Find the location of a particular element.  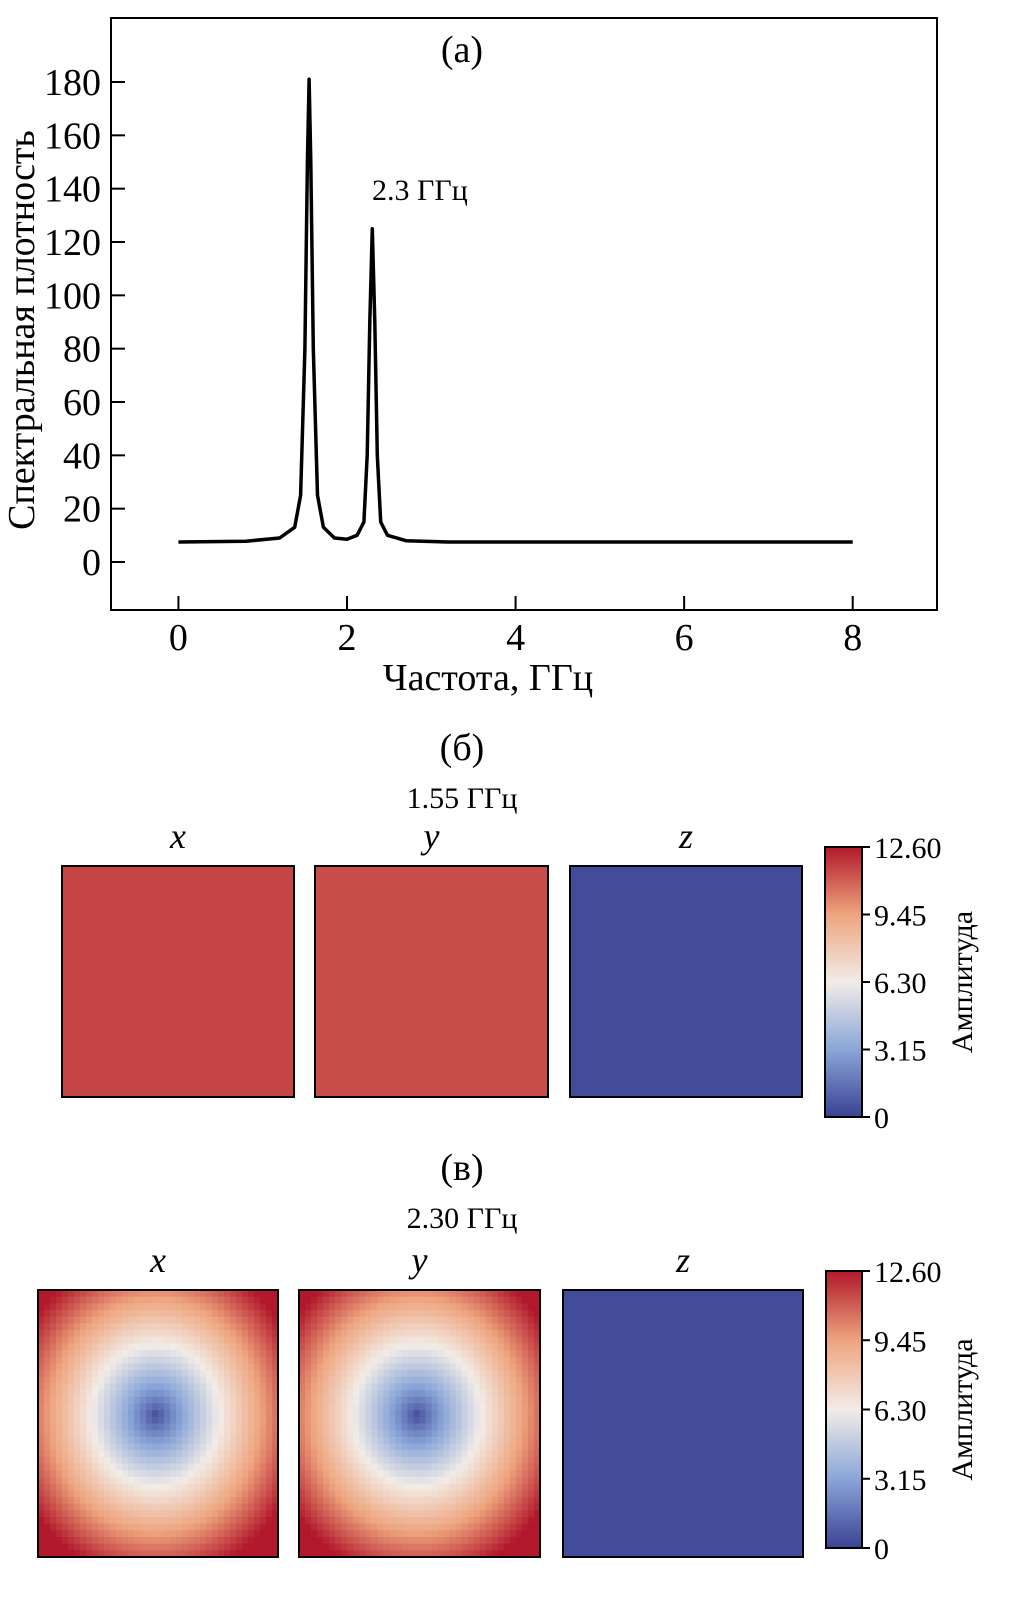

heatmap-y is located at coordinates (419, 1423).